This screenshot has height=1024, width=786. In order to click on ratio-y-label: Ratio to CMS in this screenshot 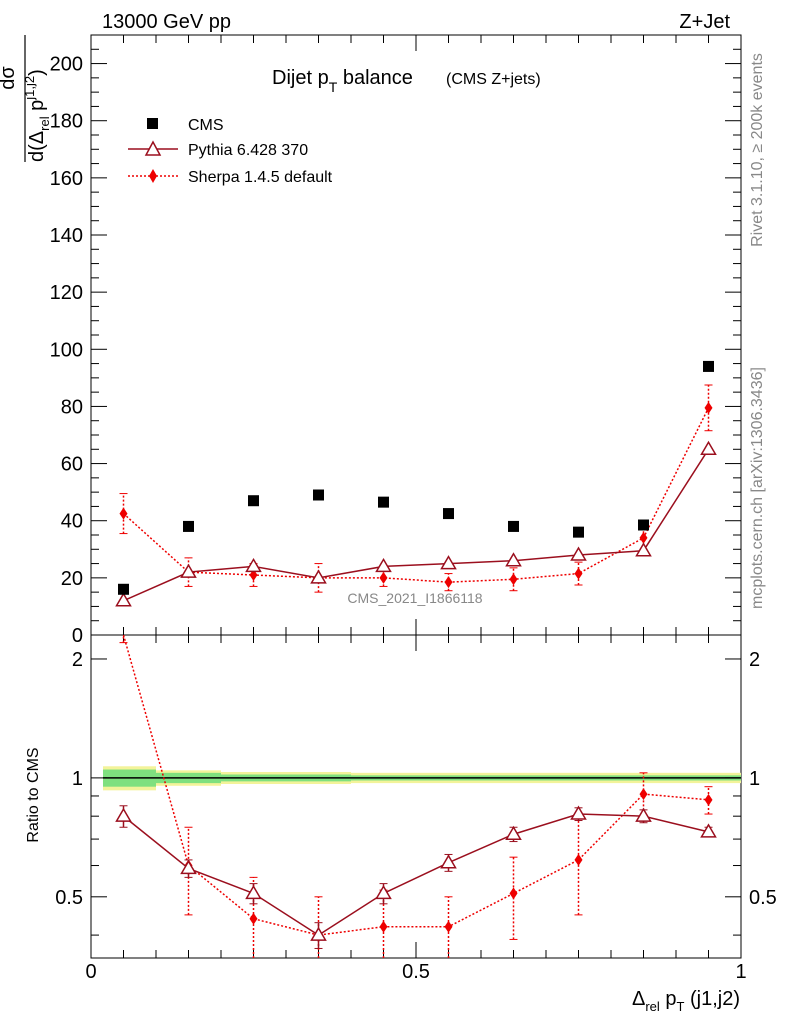, I will do `click(33, 794)`.